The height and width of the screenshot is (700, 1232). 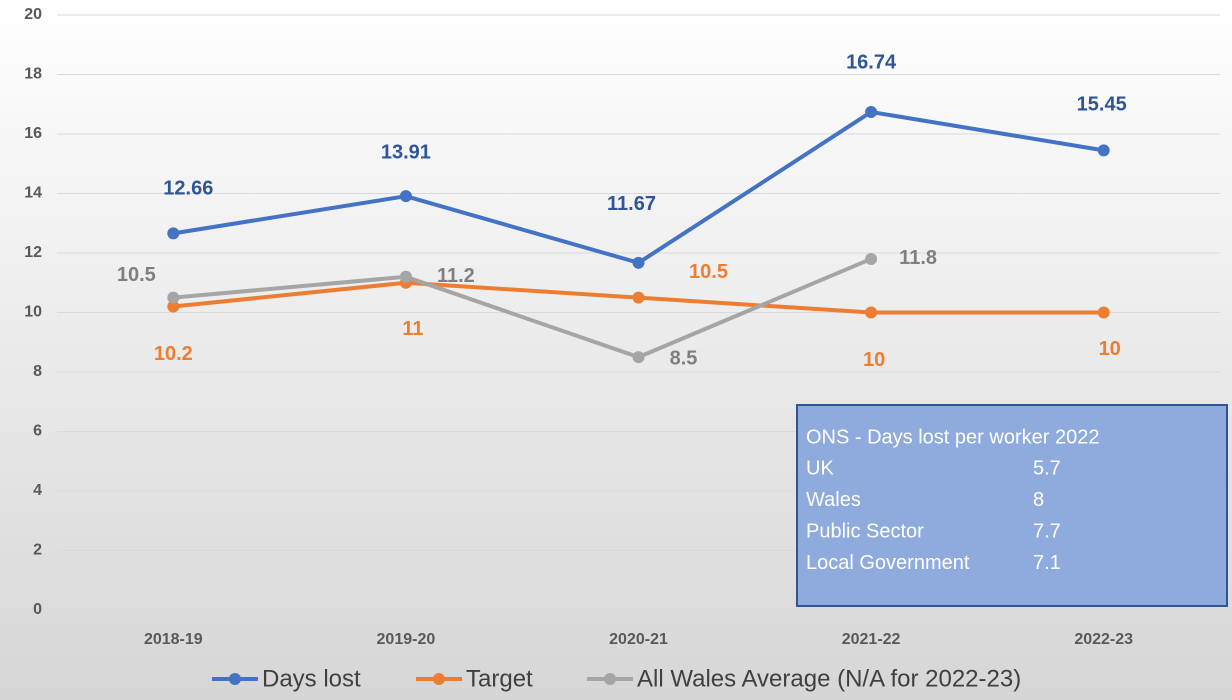 What do you see at coordinates (37, 609) in the screenshot?
I see `y-tick-label: 0` at bounding box center [37, 609].